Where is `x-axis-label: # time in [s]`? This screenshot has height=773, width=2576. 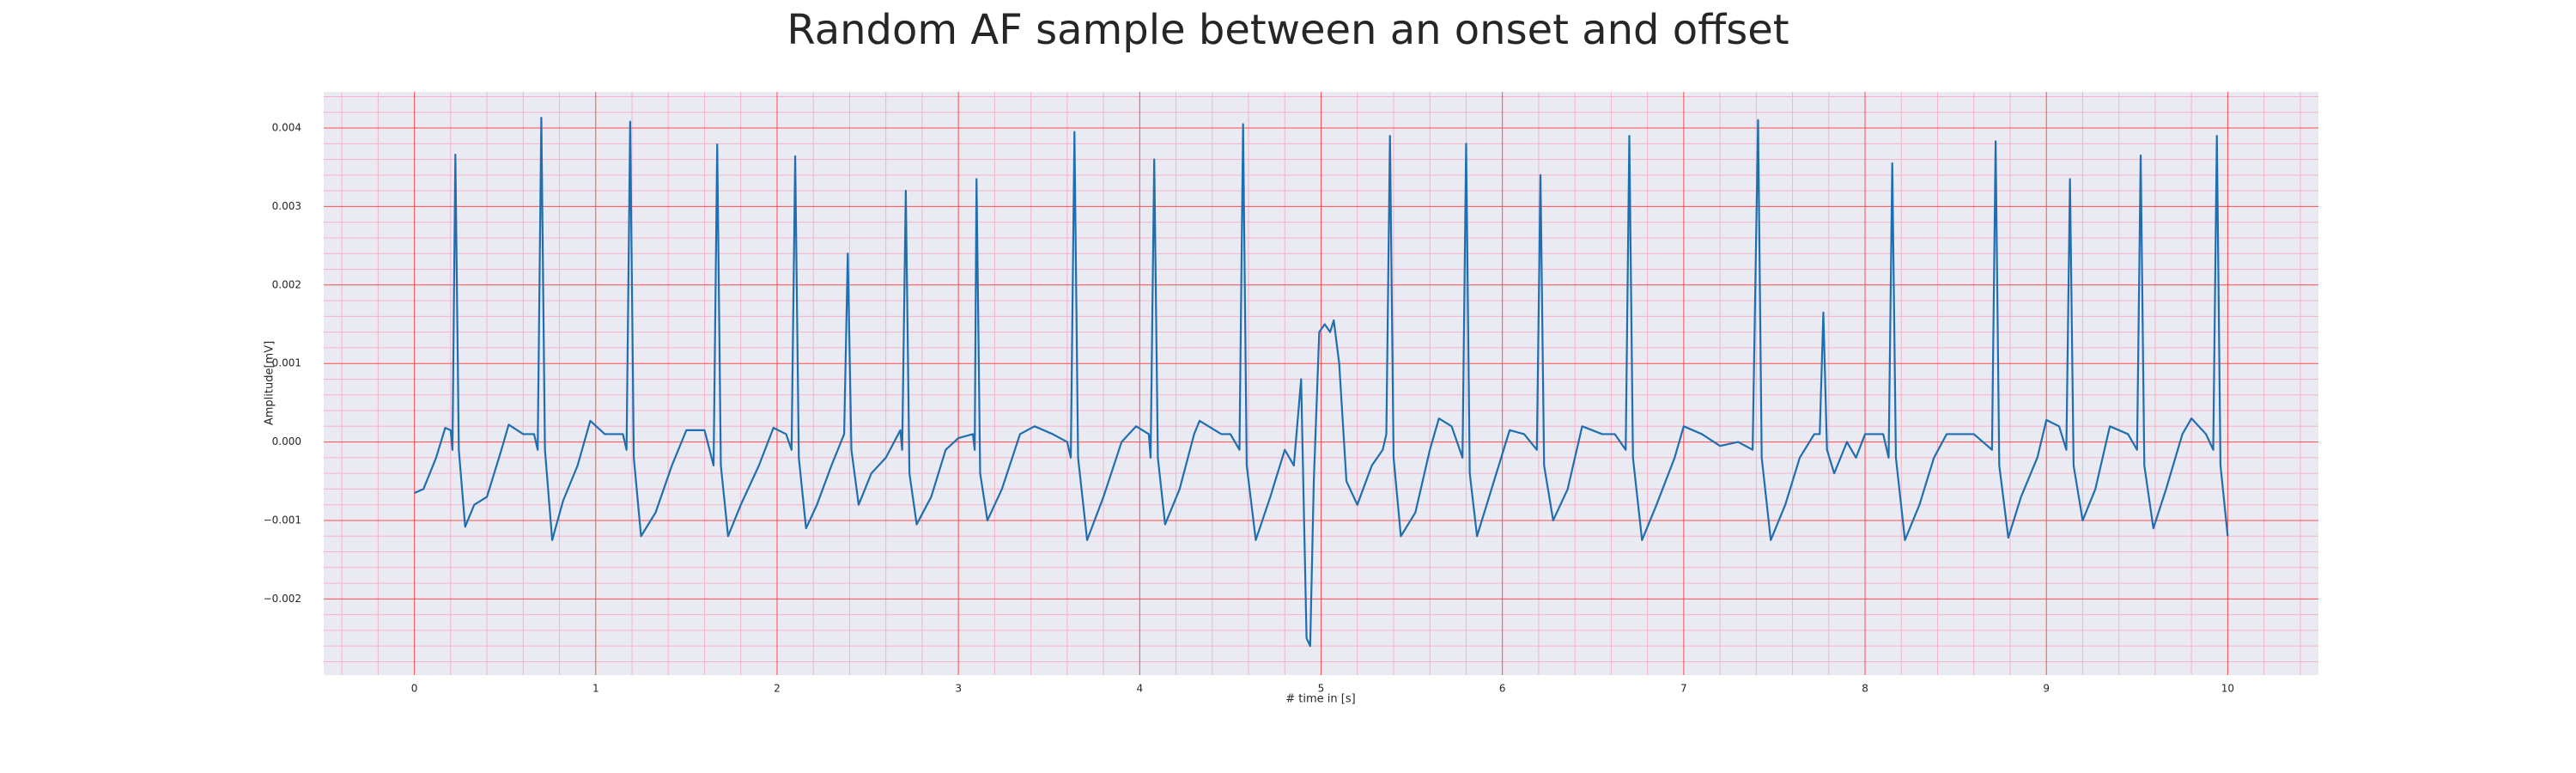
x-axis-label: # time in [s] is located at coordinates (1320, 699).